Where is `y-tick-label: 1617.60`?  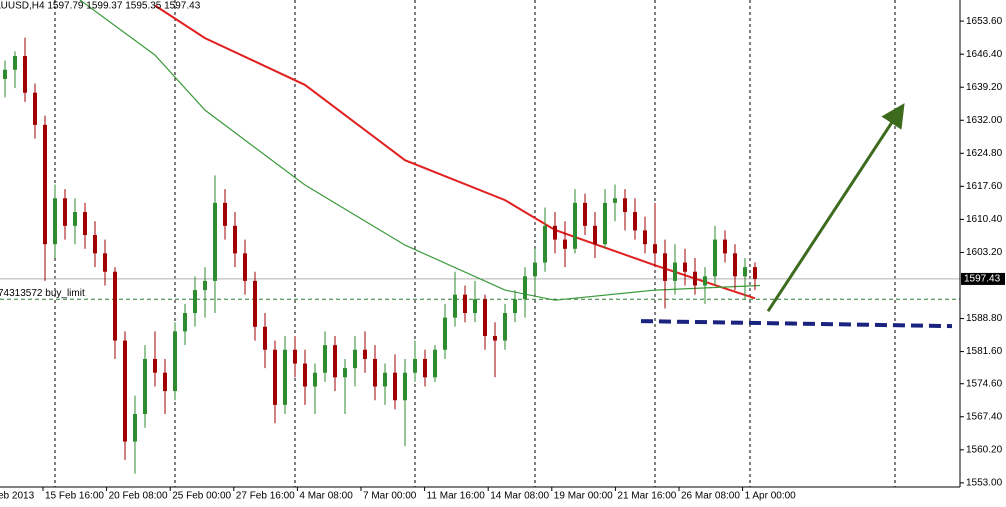
y-tick-label: 1617.60 is located at coordinates (984, 186).